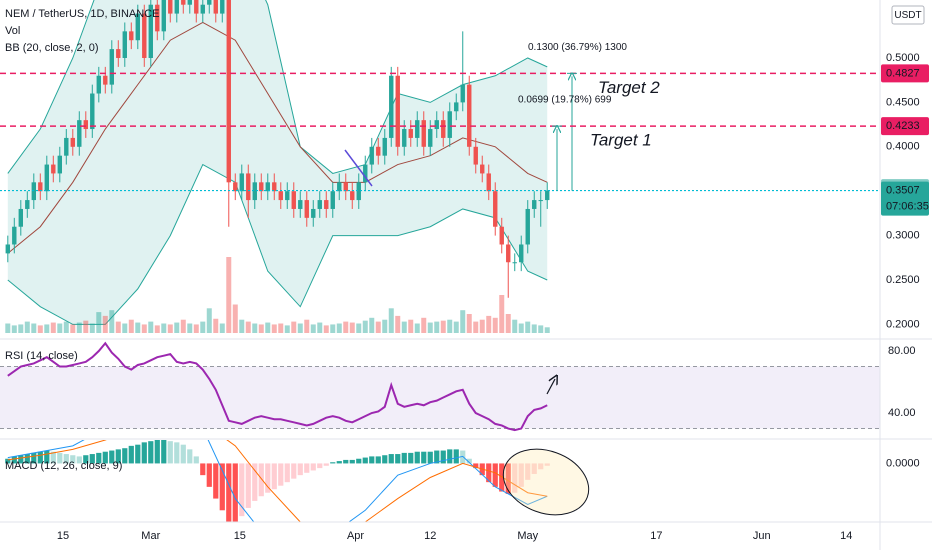  What do you see at coordinates (656, 536) in the screenshot?
I see `x-tick-label: 17` at bounding box center [656, 536].